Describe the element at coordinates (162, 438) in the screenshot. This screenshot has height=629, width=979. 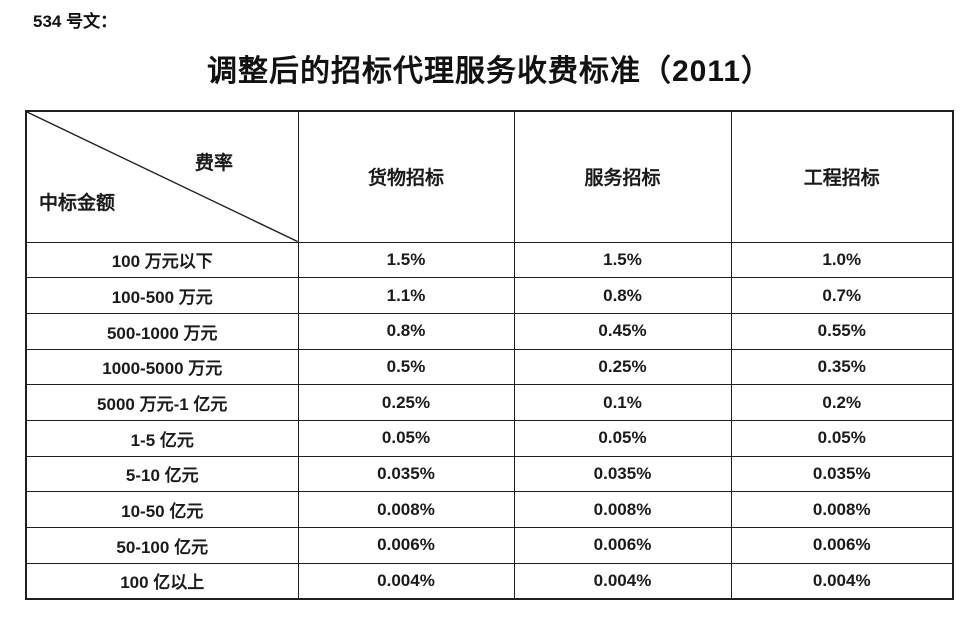
I see `row-label-cell: 1-5 亿元` at that location.